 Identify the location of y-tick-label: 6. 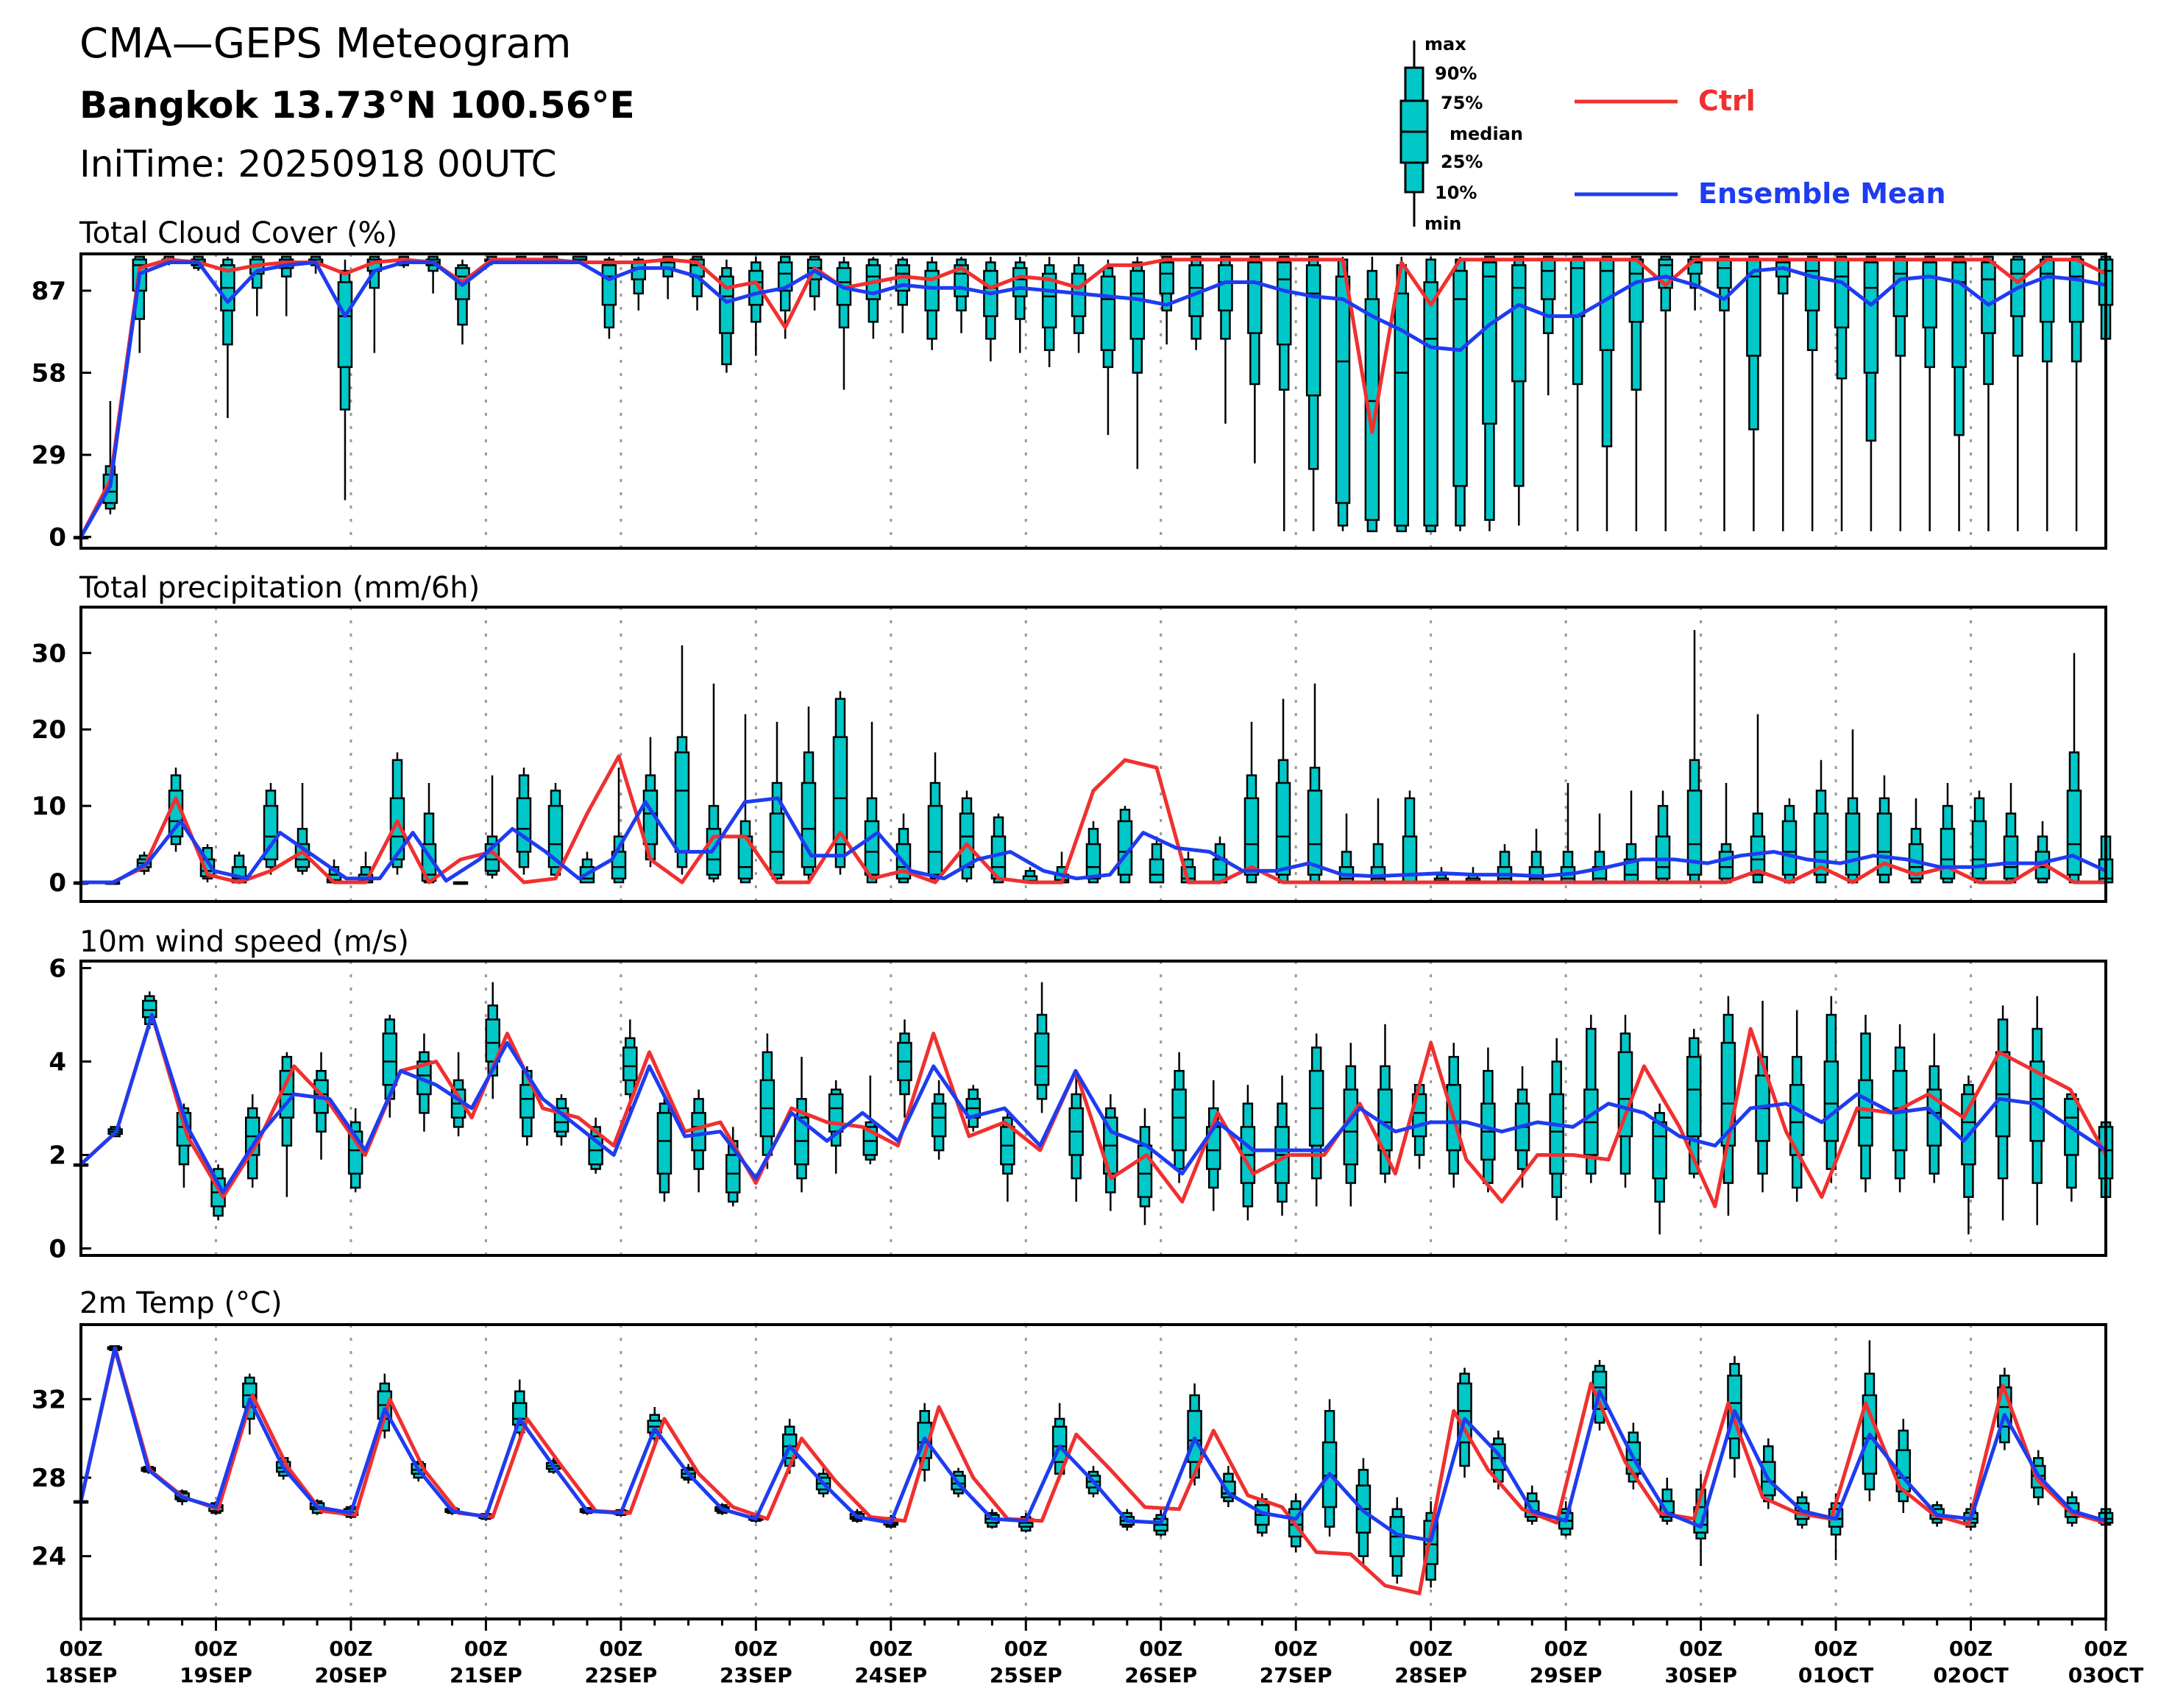
(57, 969).